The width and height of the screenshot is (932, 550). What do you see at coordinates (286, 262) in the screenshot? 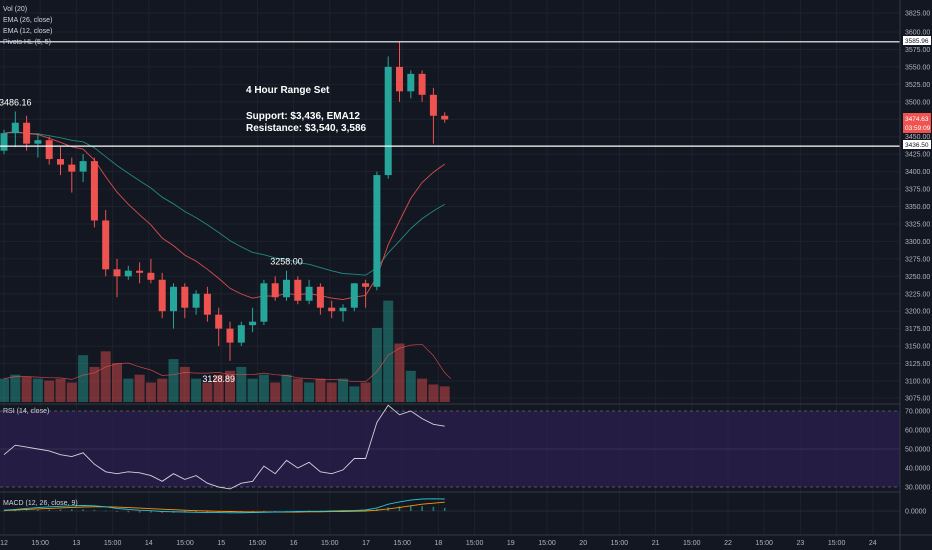
I see `pivot-label: 3258.00` at bounding box center [286, 262].